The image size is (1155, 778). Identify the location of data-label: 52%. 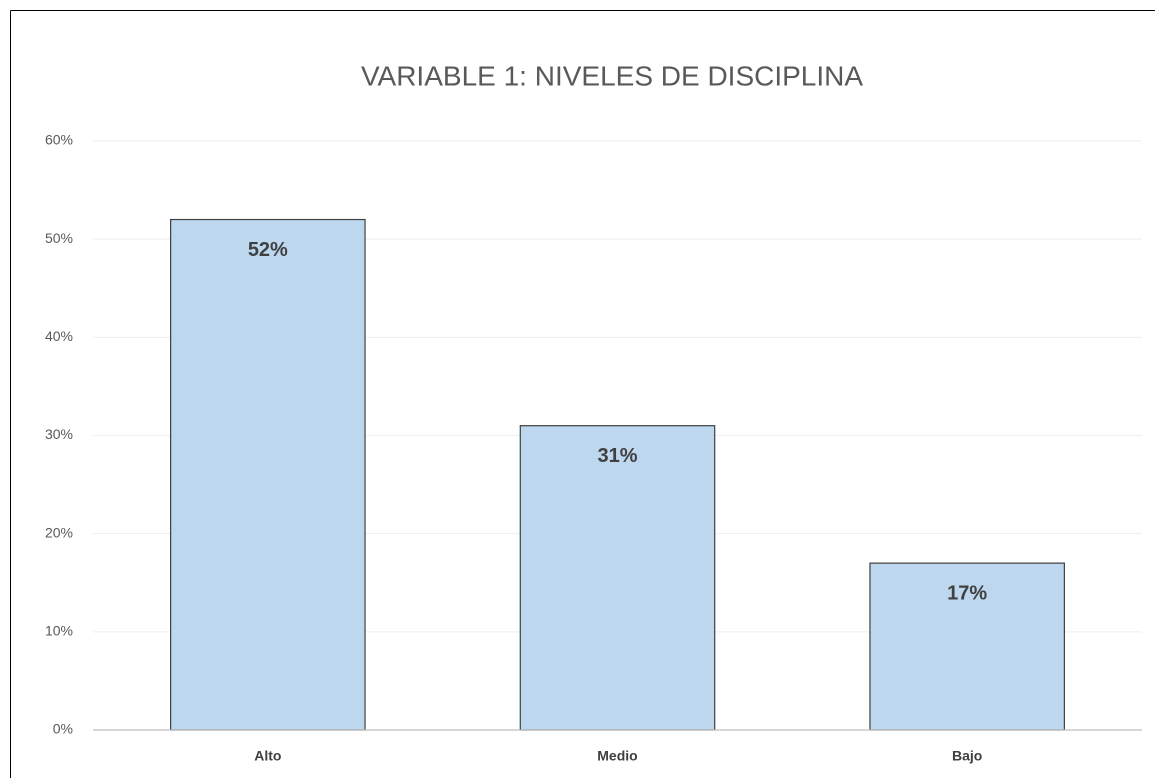
(268, 250).